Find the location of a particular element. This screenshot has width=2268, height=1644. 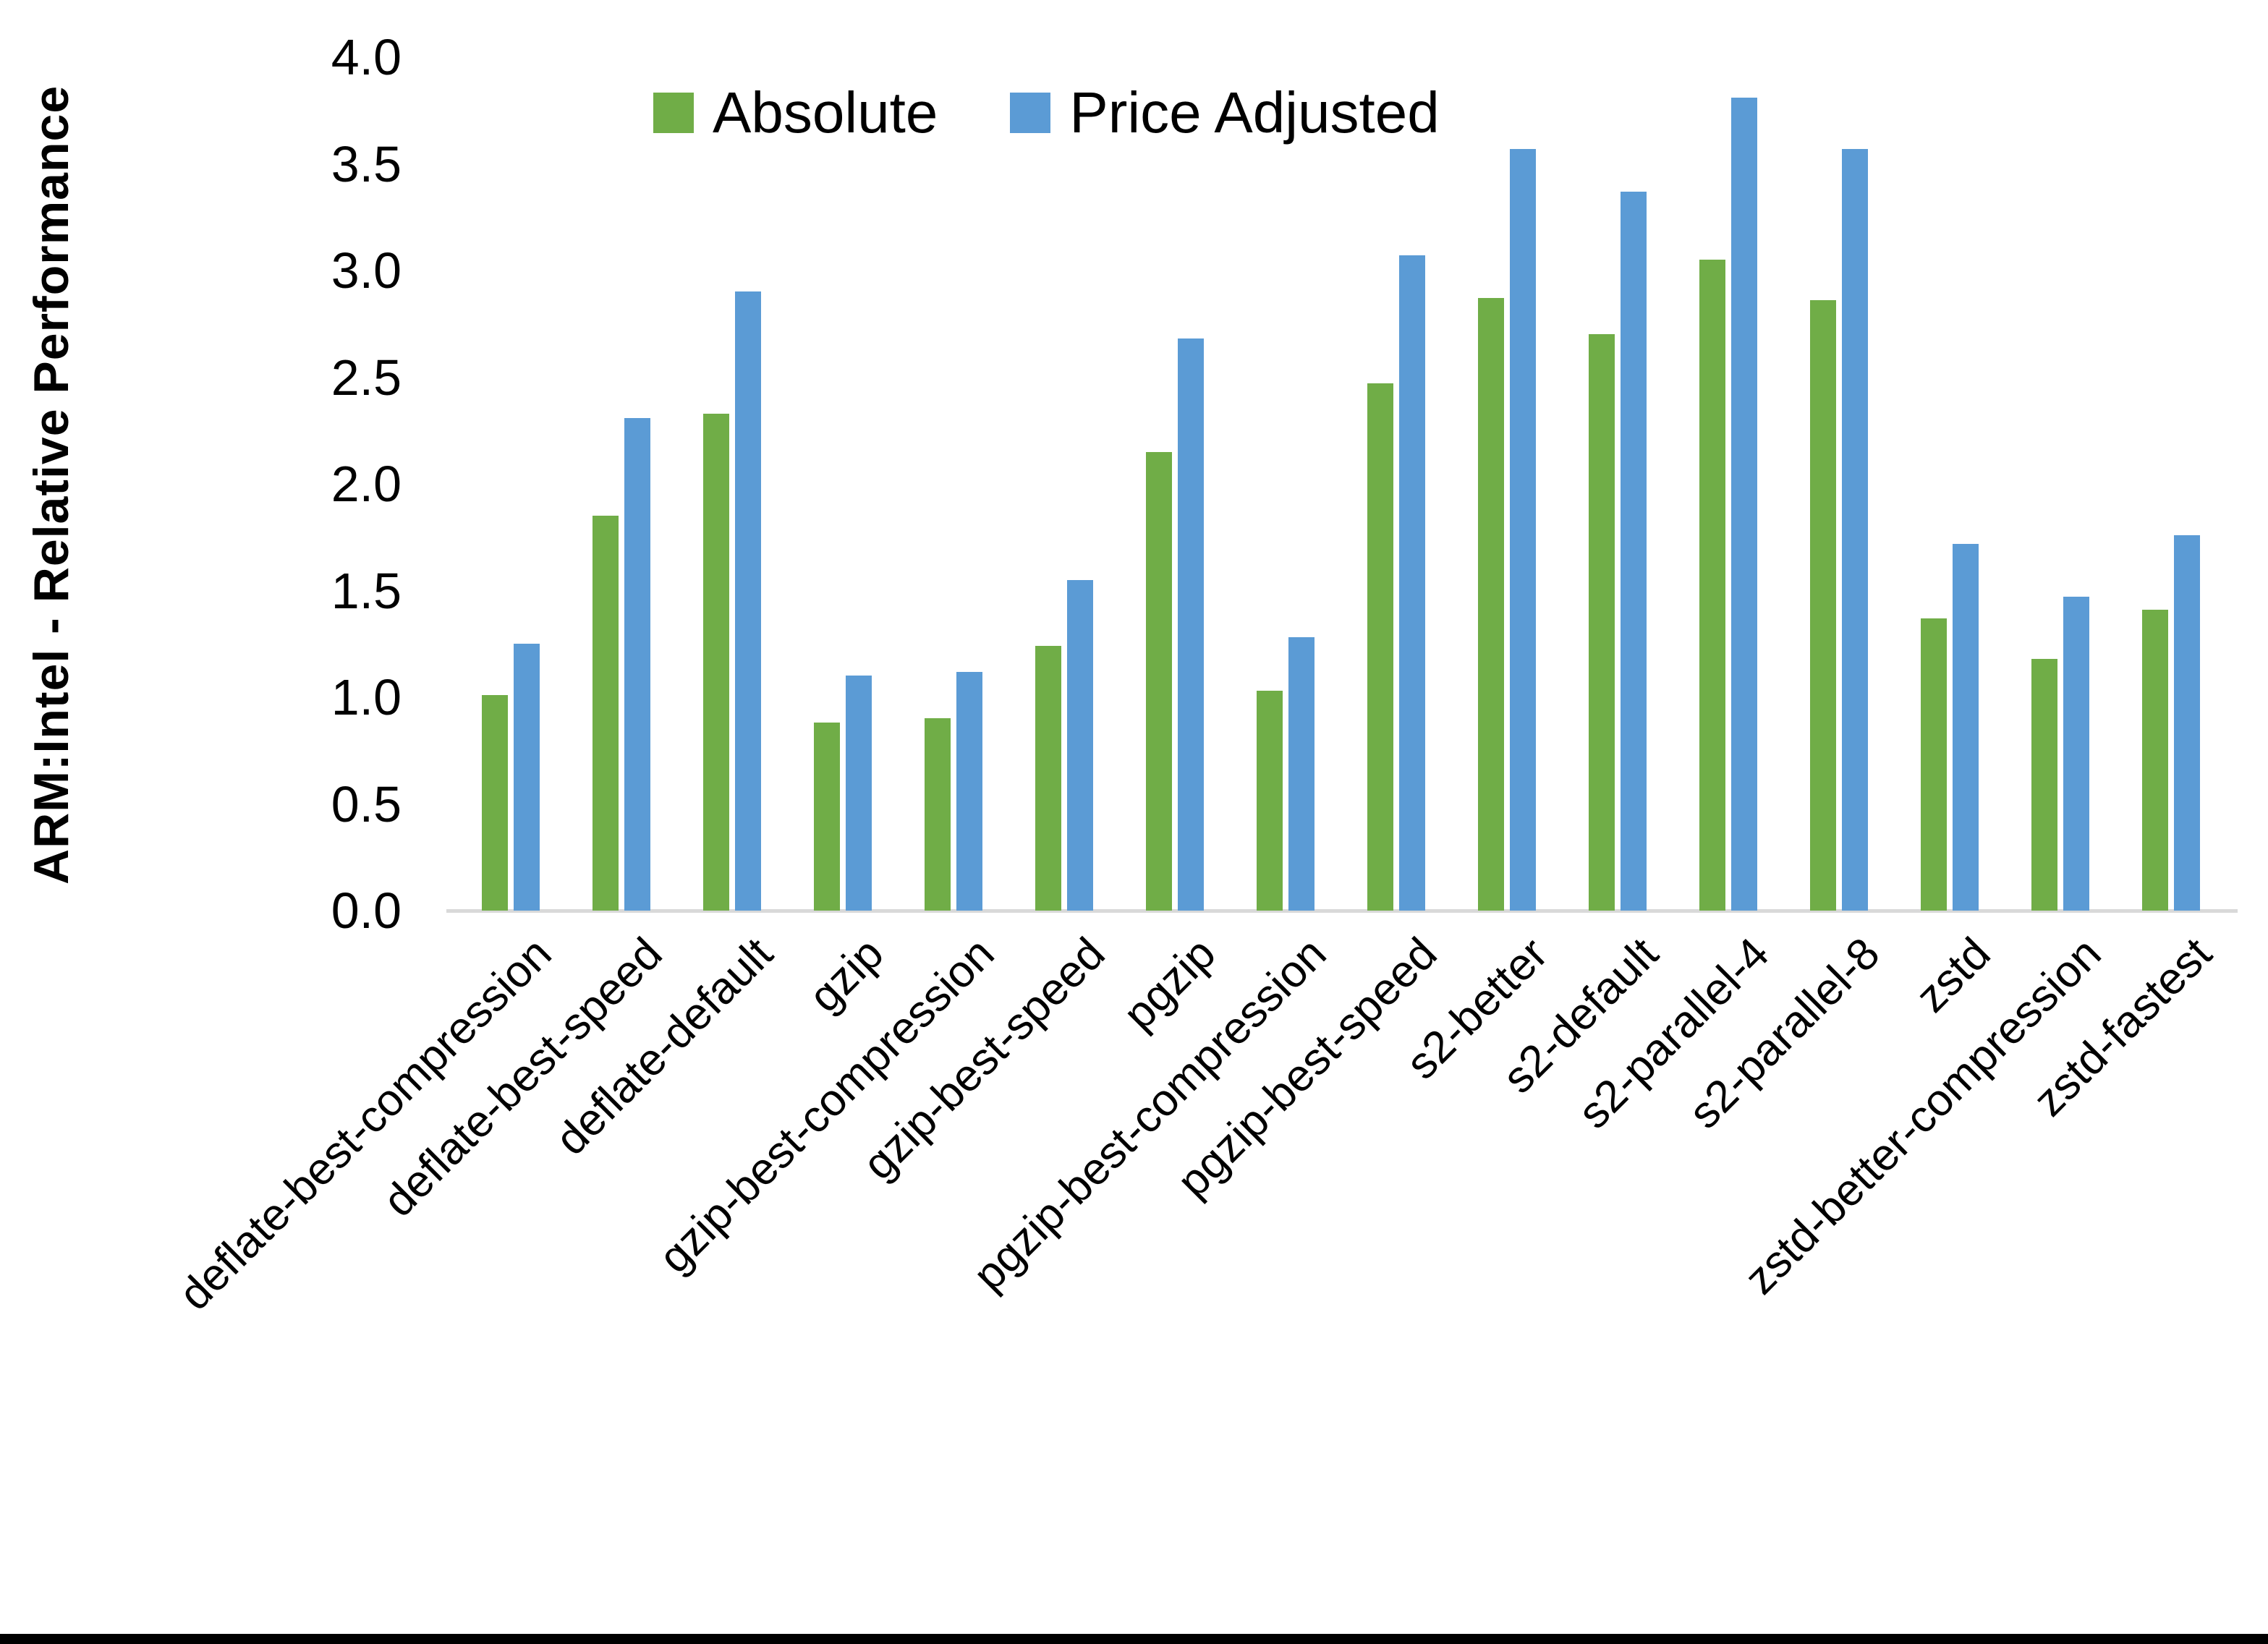

bar-price-adjusted-deflate-best-speed is located at coordinates (637, 664).